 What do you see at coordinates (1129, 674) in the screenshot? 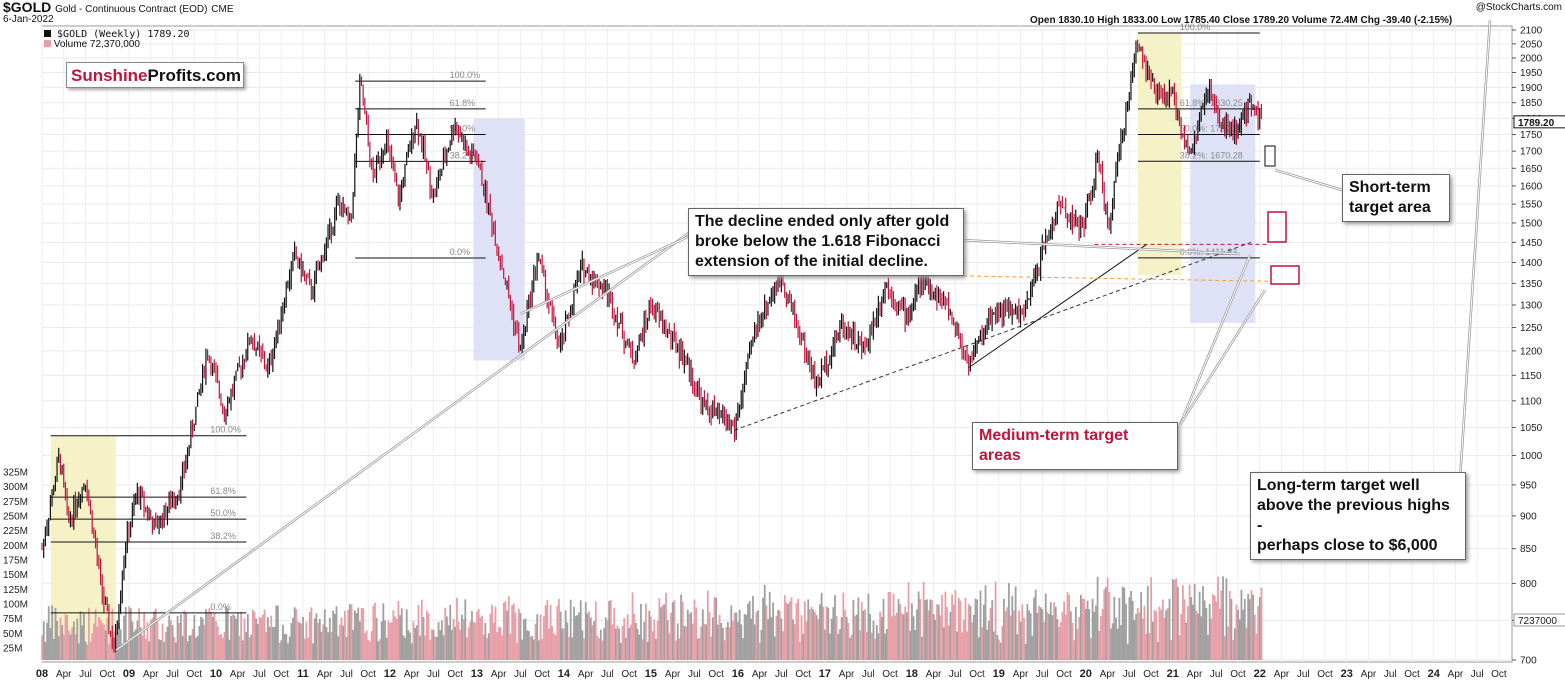
I see `x-tick-label: Jul` at bounding box center [1129, 674].